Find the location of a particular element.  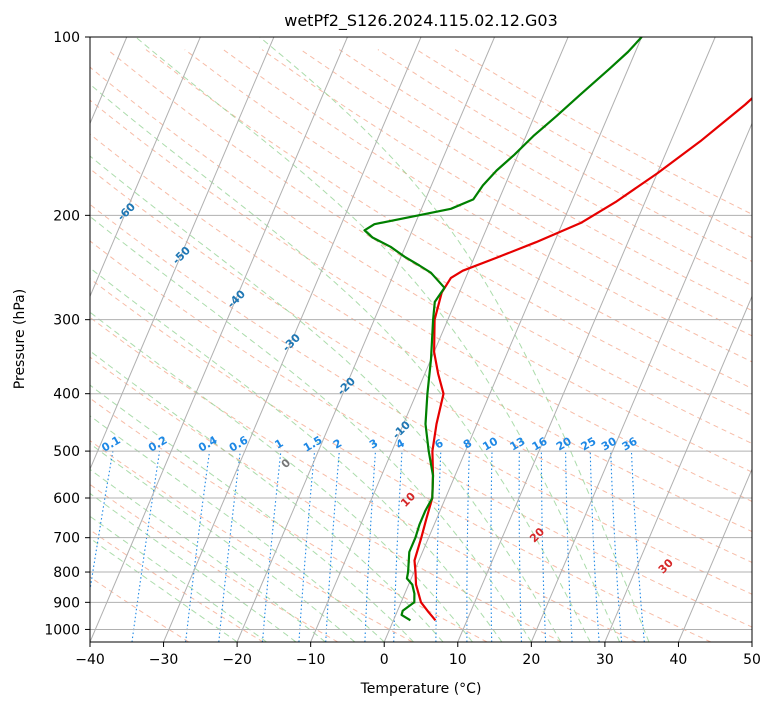

x-tick-label: 30 is located at coordinates (605, 660).